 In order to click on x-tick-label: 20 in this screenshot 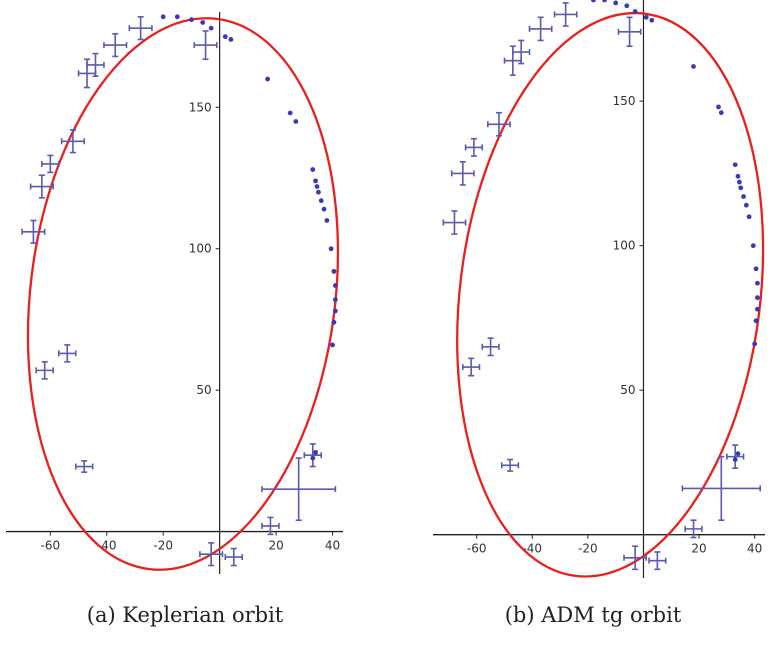, I will do `click(698, 549)`.